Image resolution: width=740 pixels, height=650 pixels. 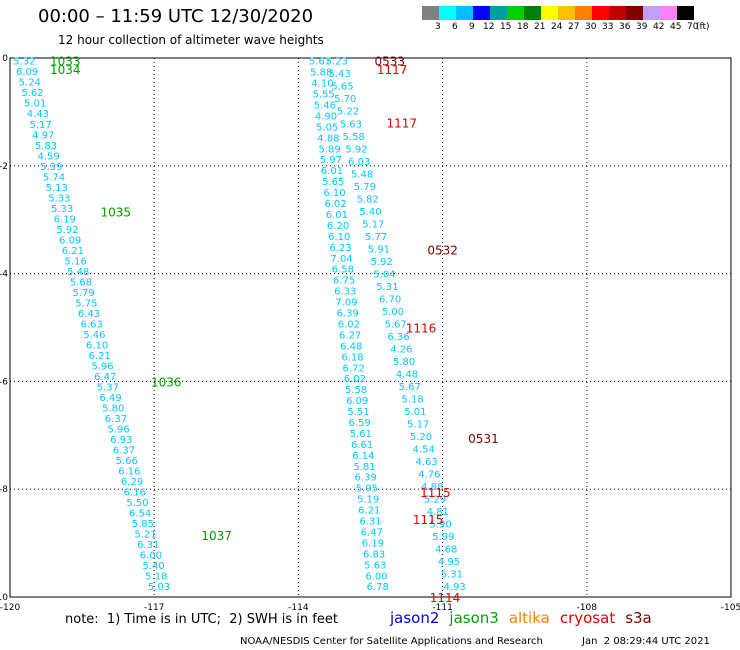 I want to click on wave-height-value: 5.66, so click(x=127, y=461).